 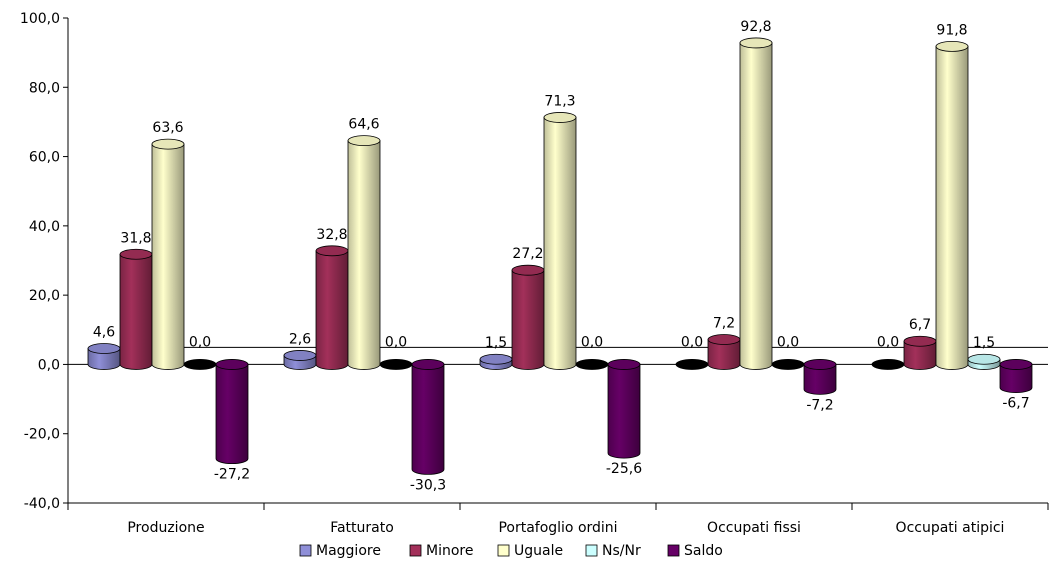 I want to click on legend-item: Uguale, so click(x=530, y=551).